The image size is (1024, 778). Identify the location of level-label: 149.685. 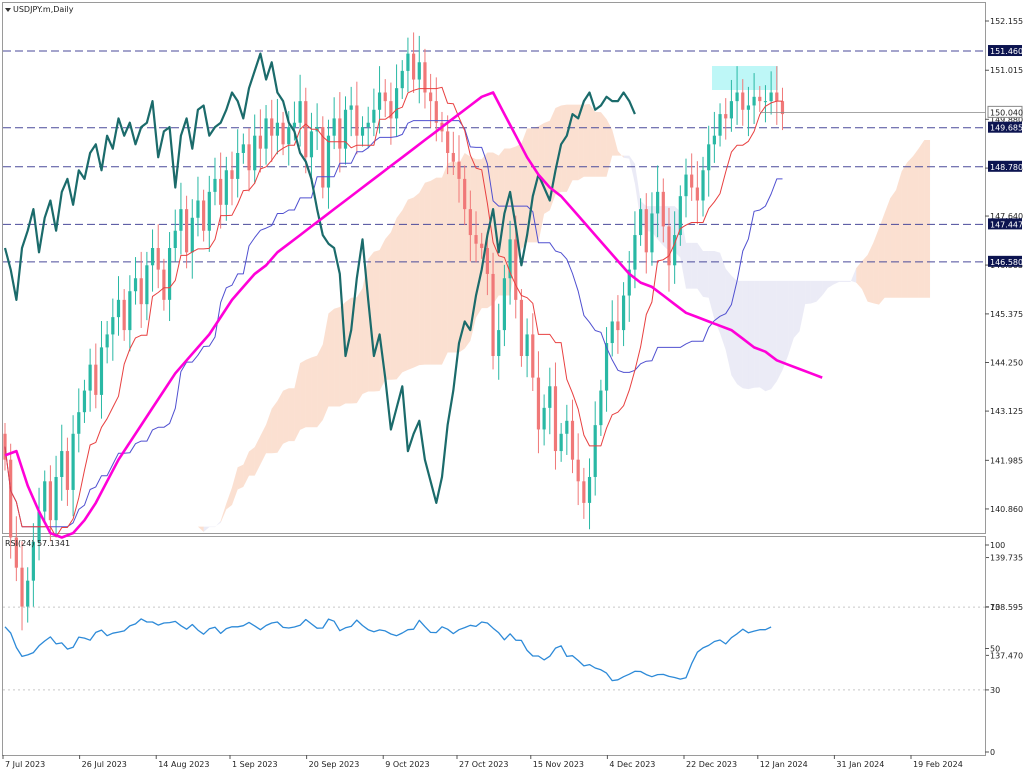
(1006, 128).